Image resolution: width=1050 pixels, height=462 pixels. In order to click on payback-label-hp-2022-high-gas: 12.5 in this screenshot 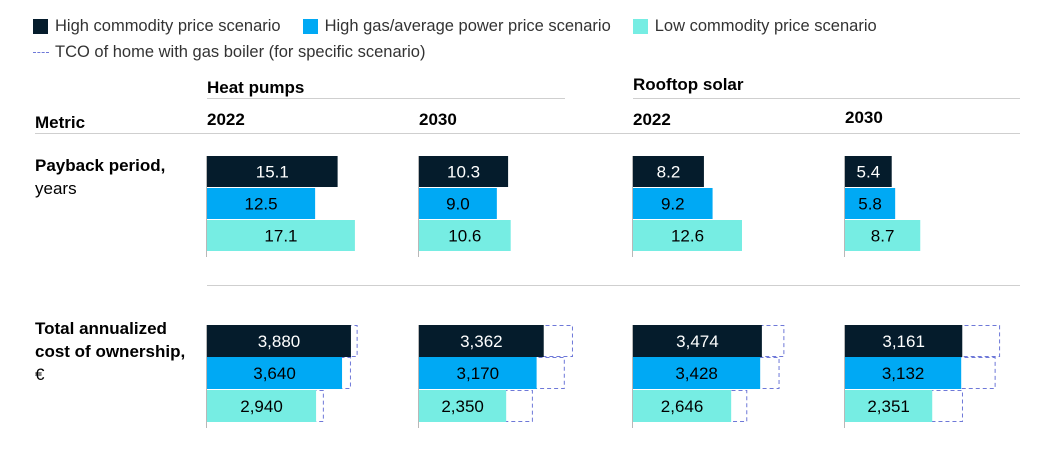, I will do `click(261, 204)`.